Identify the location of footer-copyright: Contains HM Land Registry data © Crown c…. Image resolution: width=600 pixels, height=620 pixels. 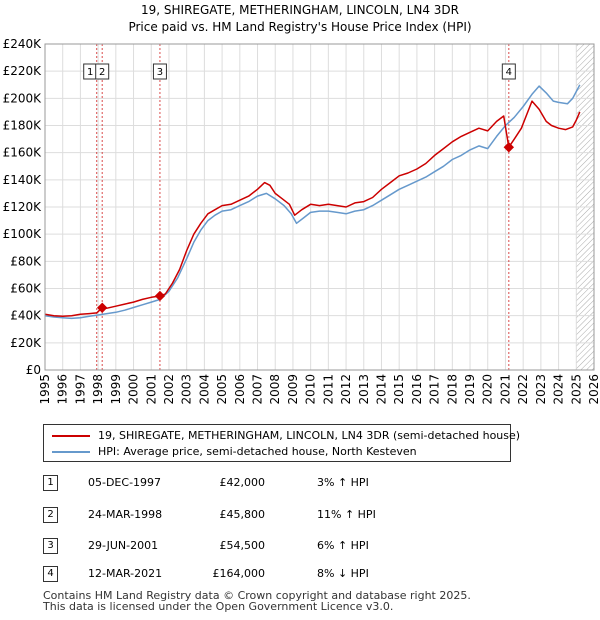
(257, 595).